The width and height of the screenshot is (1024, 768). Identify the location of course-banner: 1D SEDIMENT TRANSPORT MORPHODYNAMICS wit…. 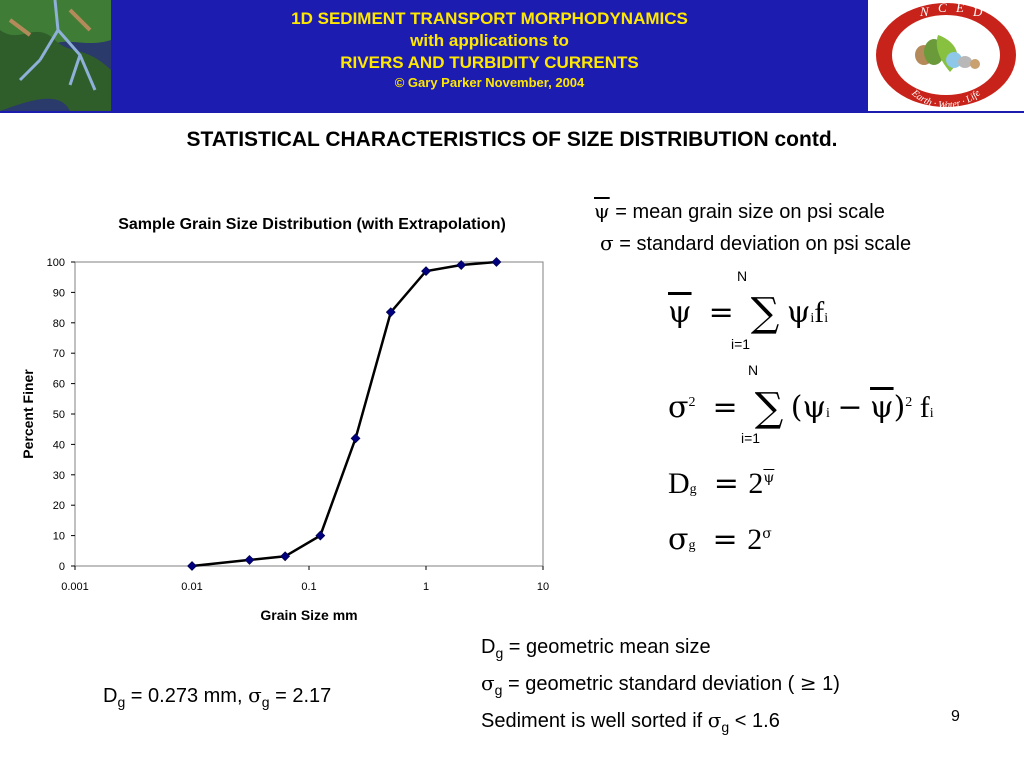
(489, 55).